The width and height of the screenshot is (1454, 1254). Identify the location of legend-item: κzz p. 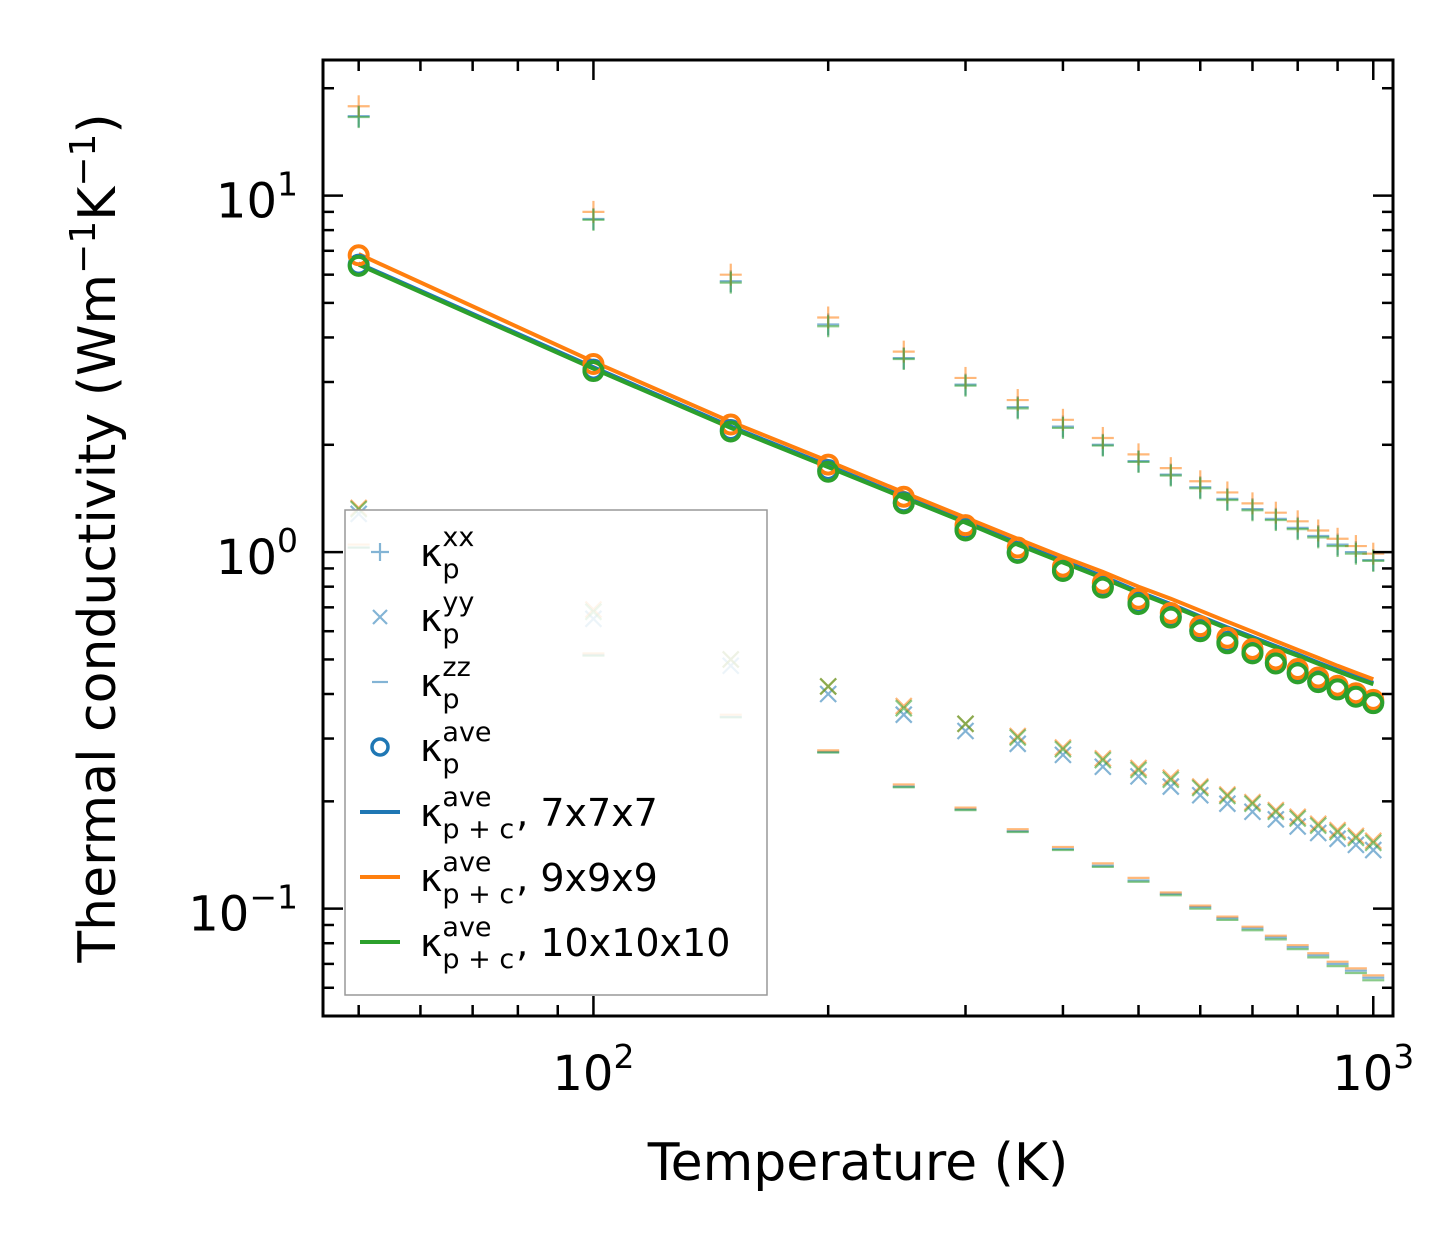
(421, 683).